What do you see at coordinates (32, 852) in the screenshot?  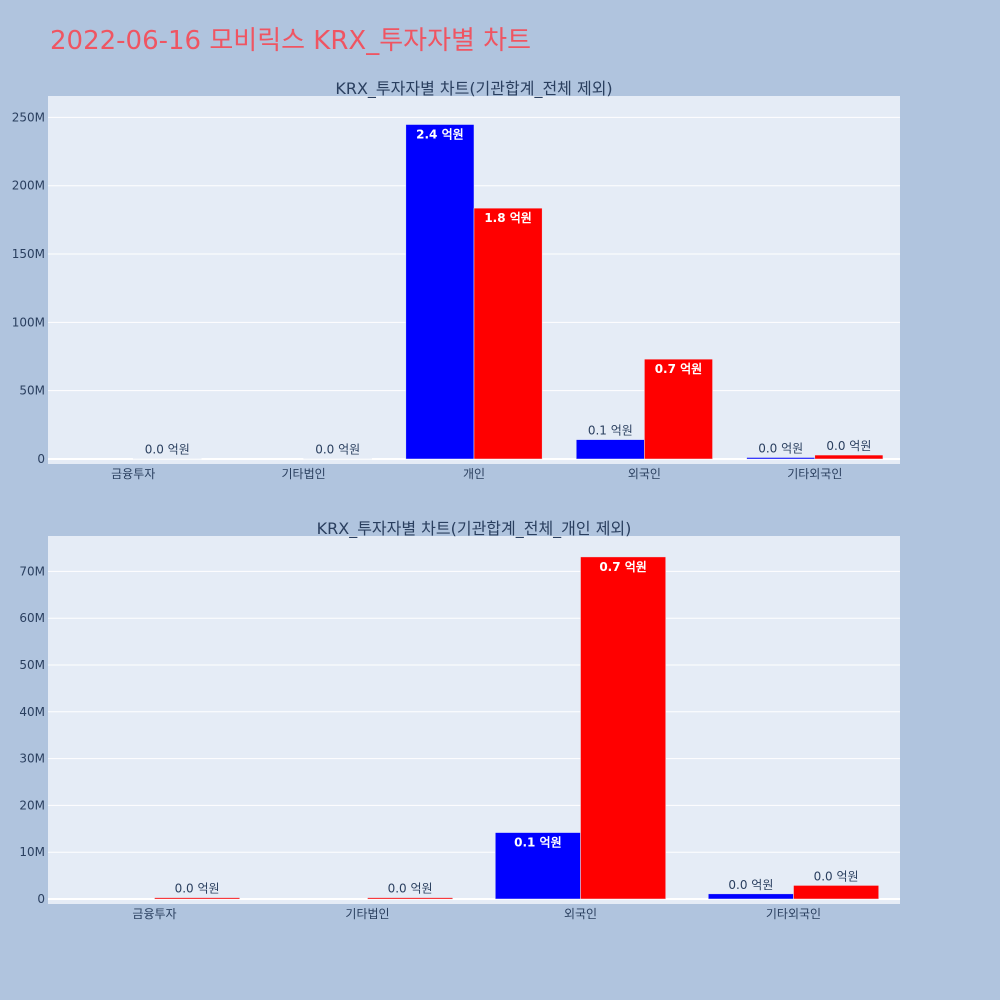 I see `y-tick-label: 10M` at bounding box center [32, 852].